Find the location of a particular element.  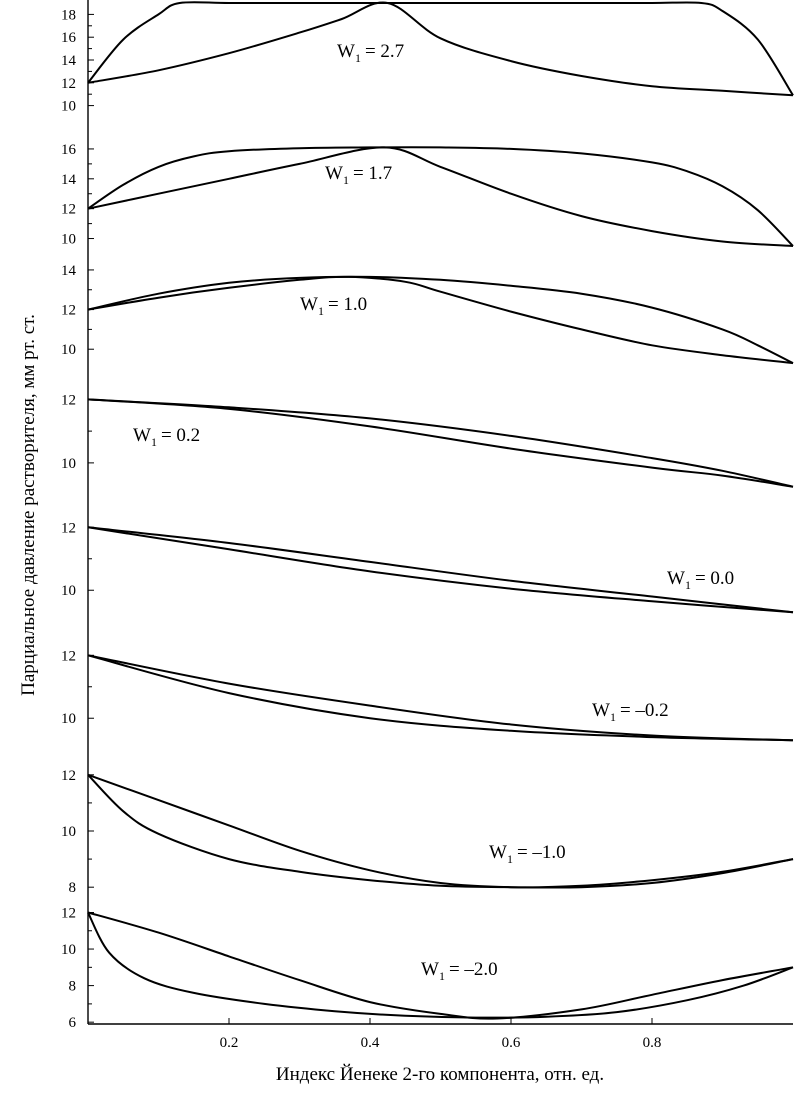

x-tick-label: 0.4 is located at coordinates (370, 1043).